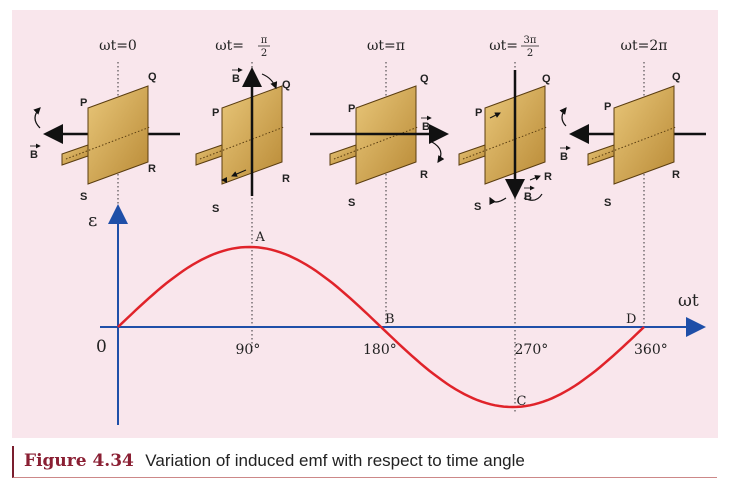 The image size is (731, 493). What do you see at coordinates (379, 141) in the screenshot?
I see `coil-stage-2: B P Q R S` at bounding box center [379, 141].